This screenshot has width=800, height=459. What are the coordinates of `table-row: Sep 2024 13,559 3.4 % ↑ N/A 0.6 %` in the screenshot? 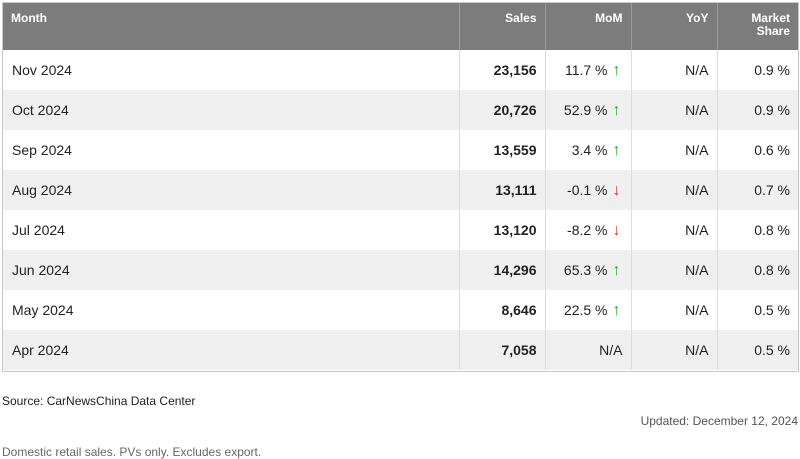 It's located at (400, 150).